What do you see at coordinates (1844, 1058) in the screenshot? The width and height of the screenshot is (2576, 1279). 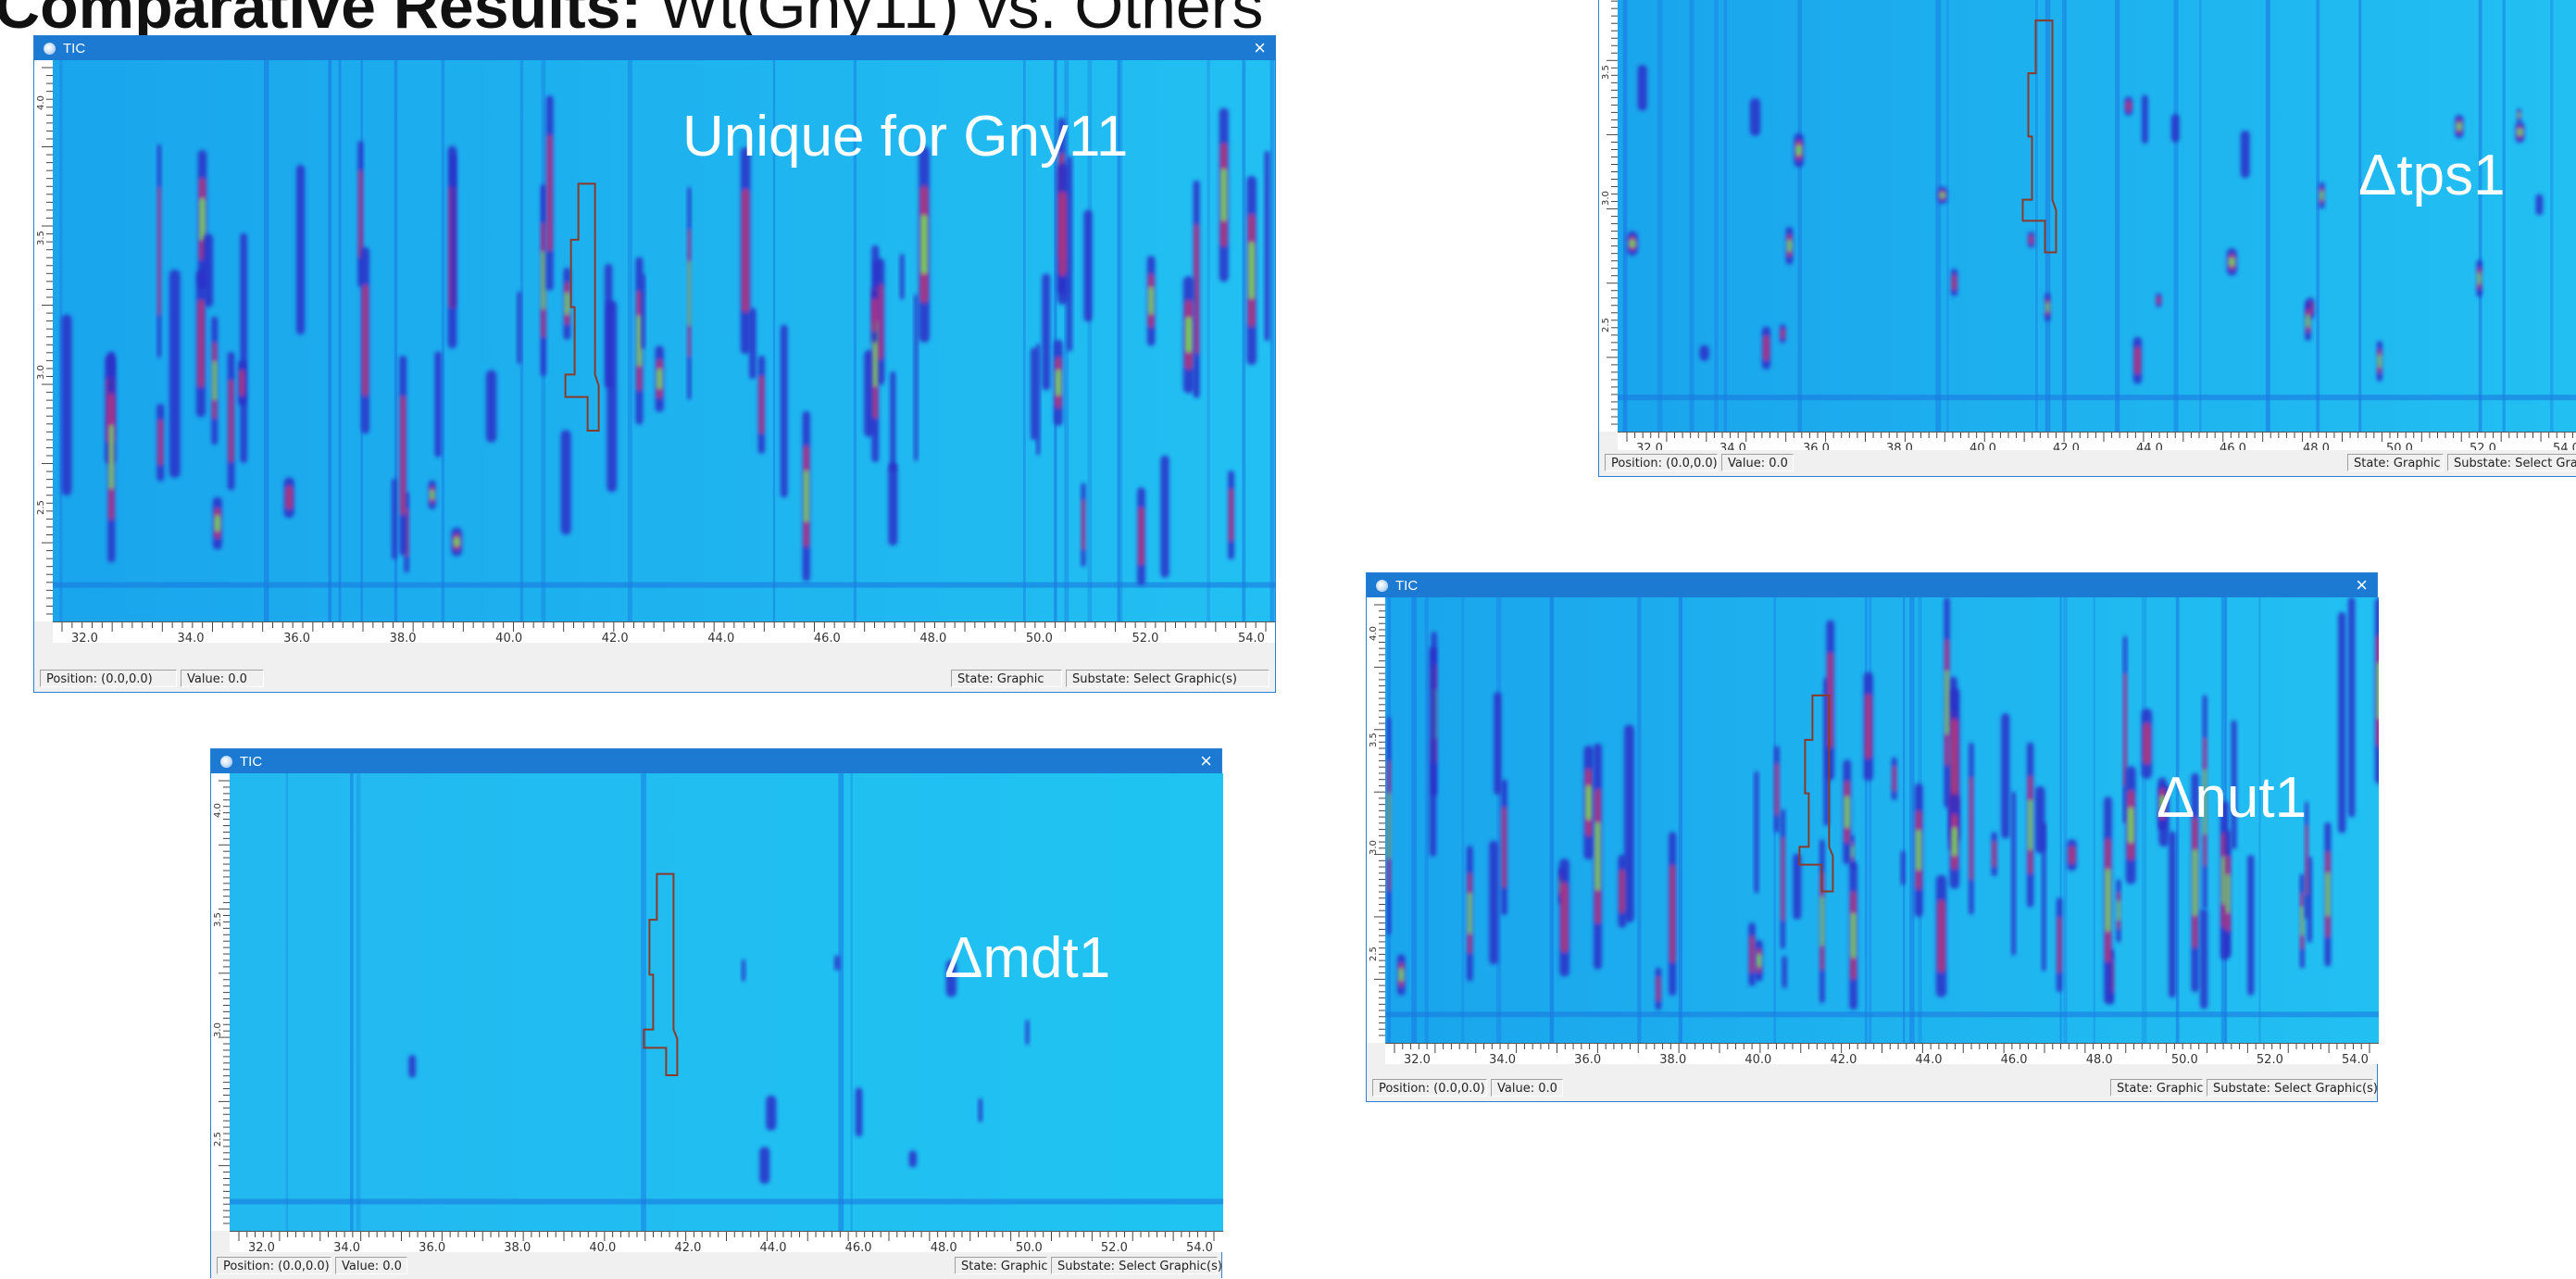 I see `x-tick-label: 42.0` at bounding box center [1844, 1058].